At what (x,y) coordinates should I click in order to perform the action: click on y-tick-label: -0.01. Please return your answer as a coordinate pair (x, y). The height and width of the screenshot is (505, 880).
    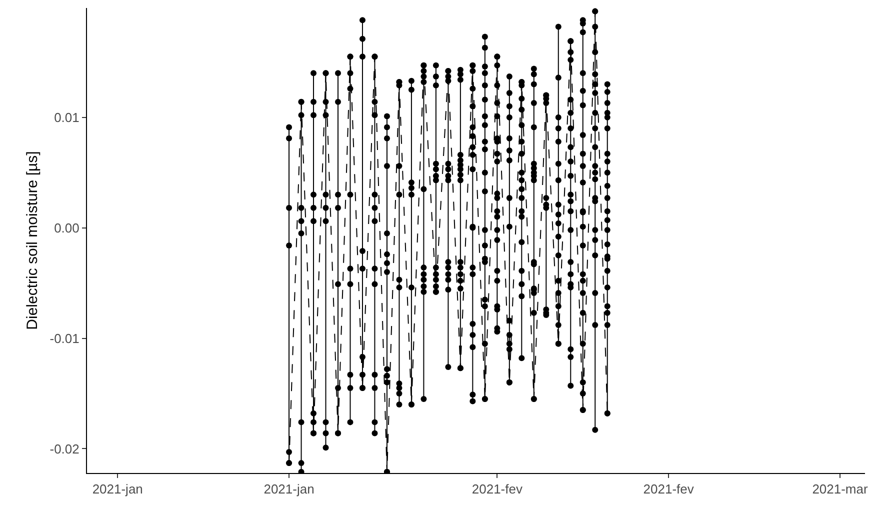
    Looking at the image, I should click on (65, 338).